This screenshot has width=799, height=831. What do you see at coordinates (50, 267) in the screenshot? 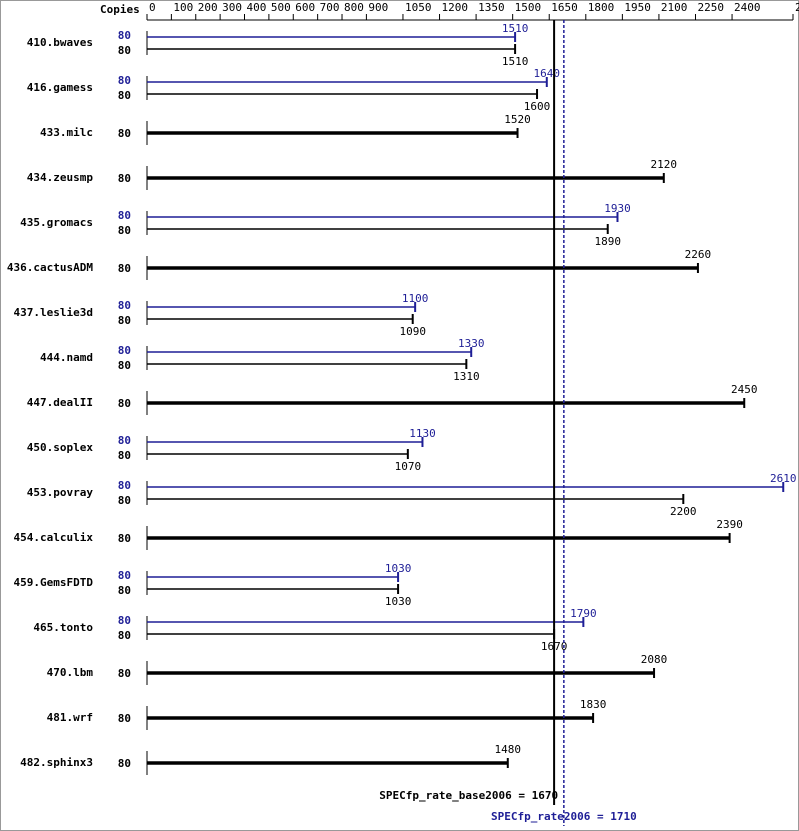
I see `category-label: 436.cactusADM` at bounding box center [50, 267].